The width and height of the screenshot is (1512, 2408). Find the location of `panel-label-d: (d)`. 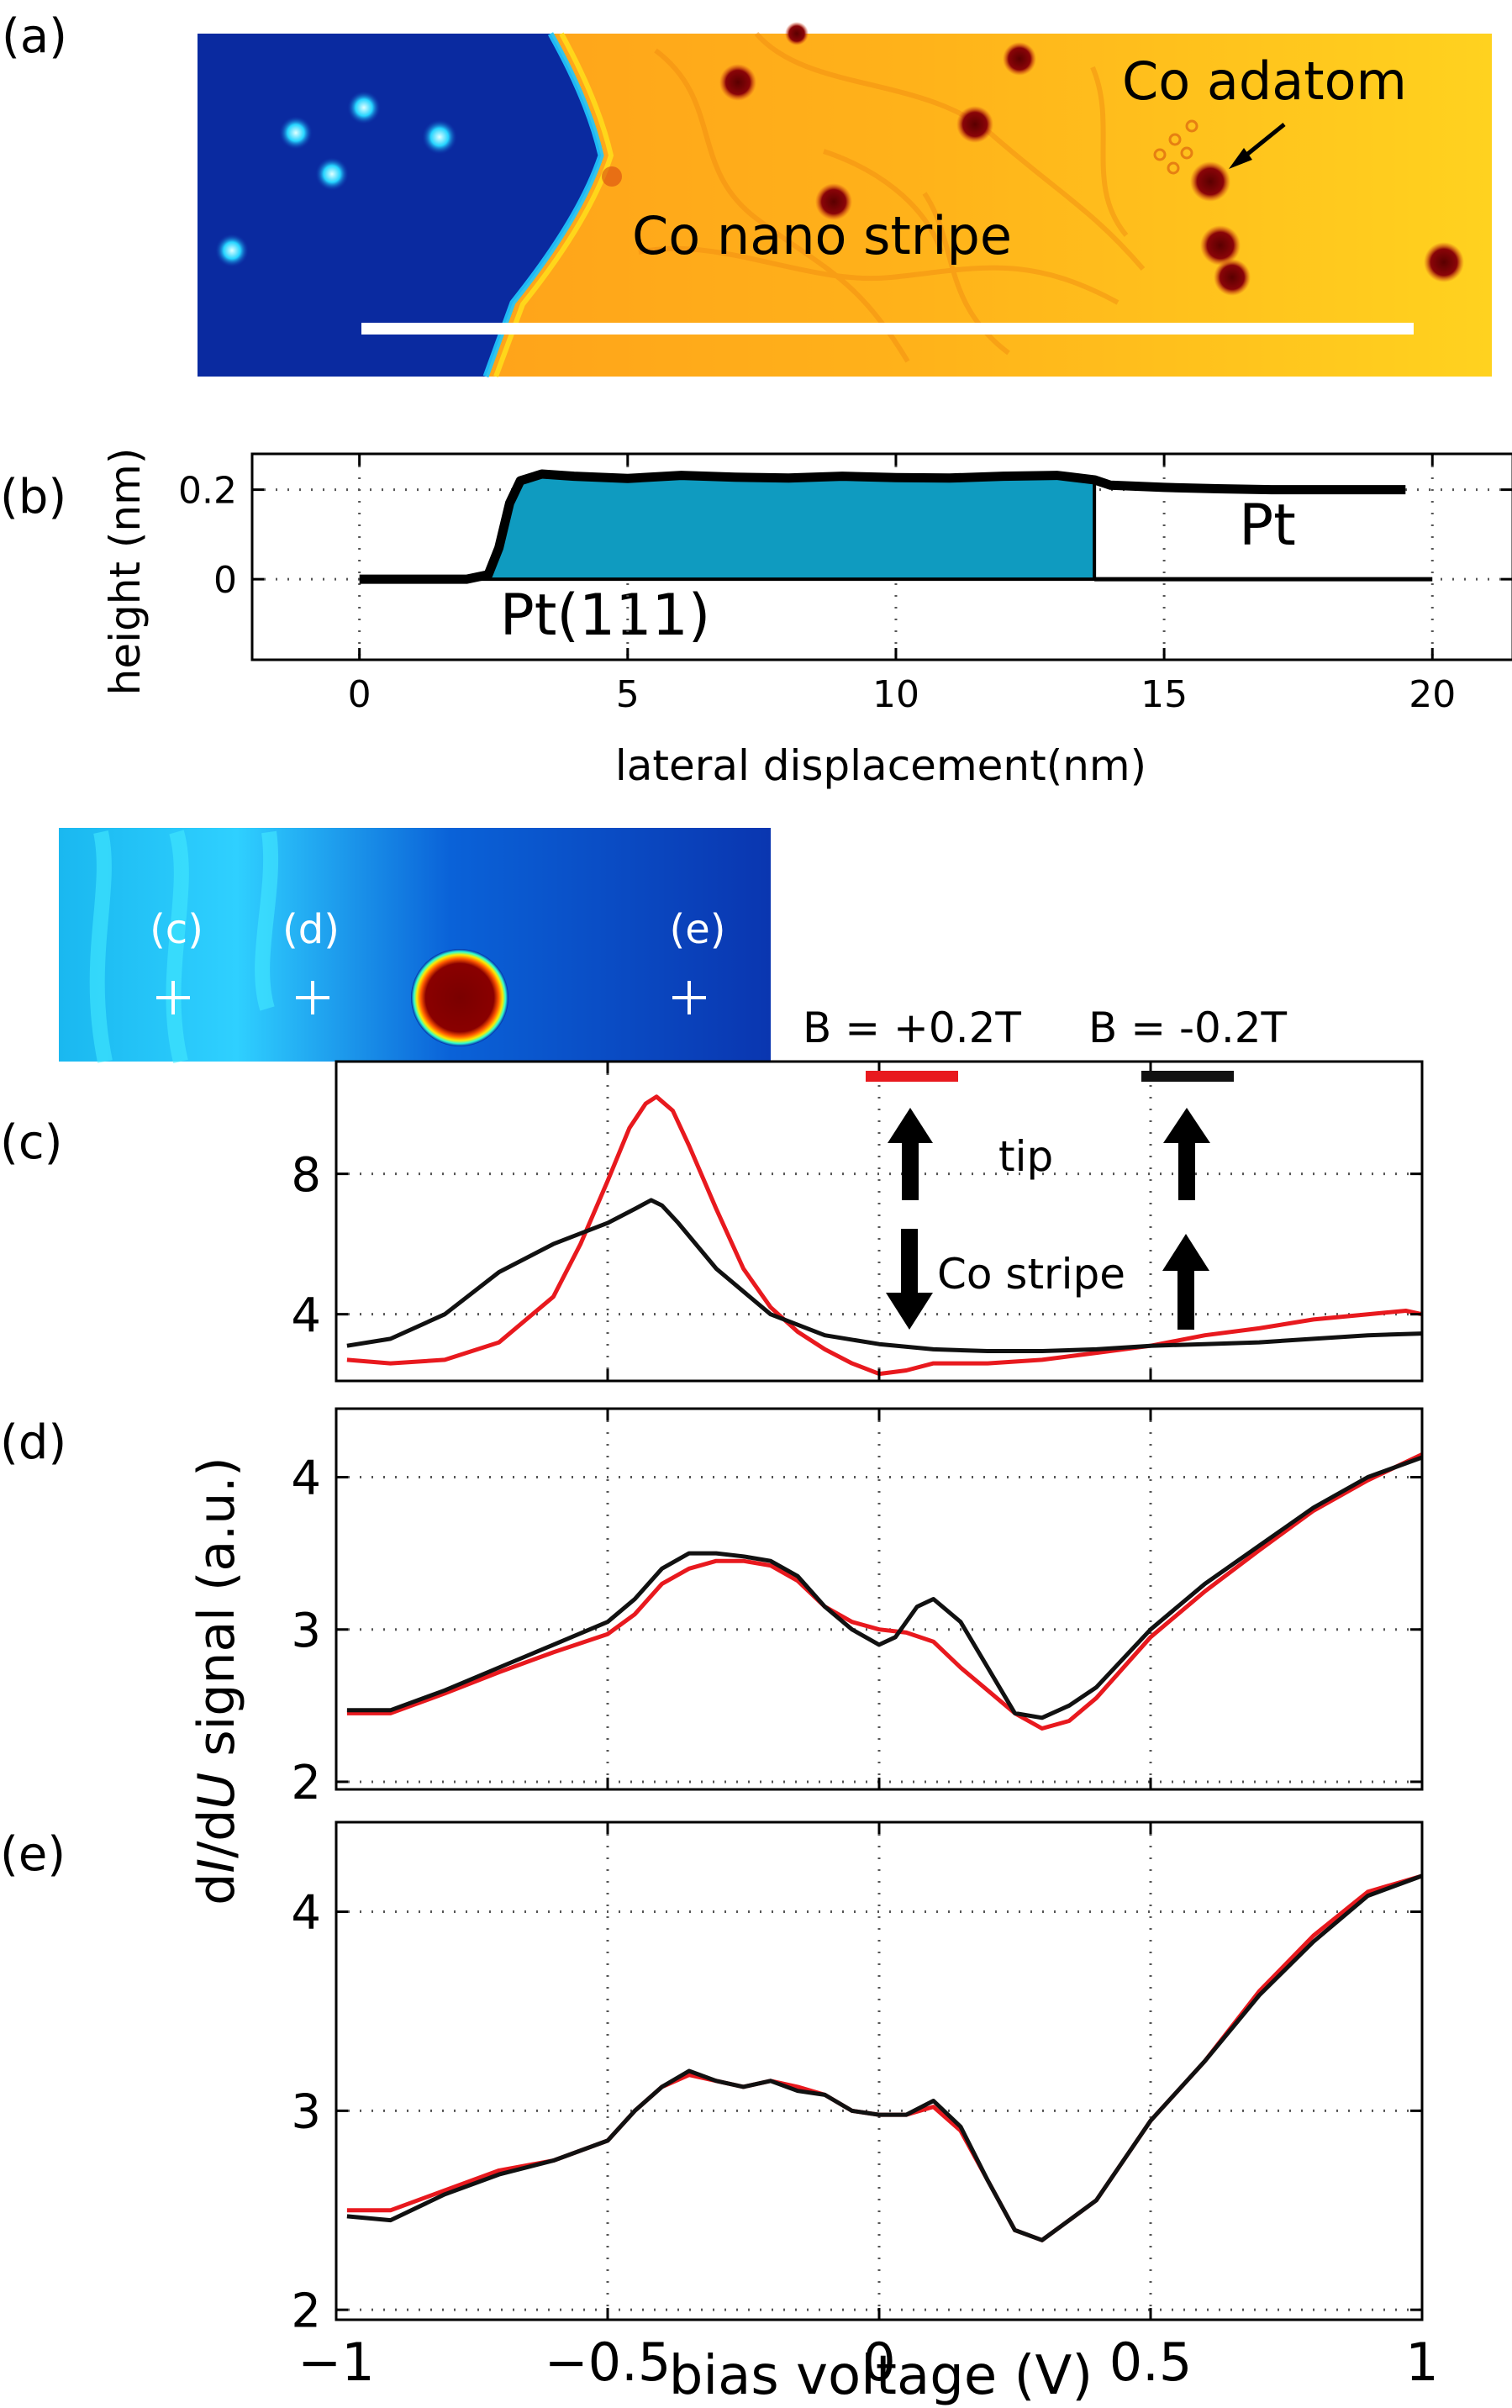

panel-label-d: (d) is located at coordinates (33, 1442).